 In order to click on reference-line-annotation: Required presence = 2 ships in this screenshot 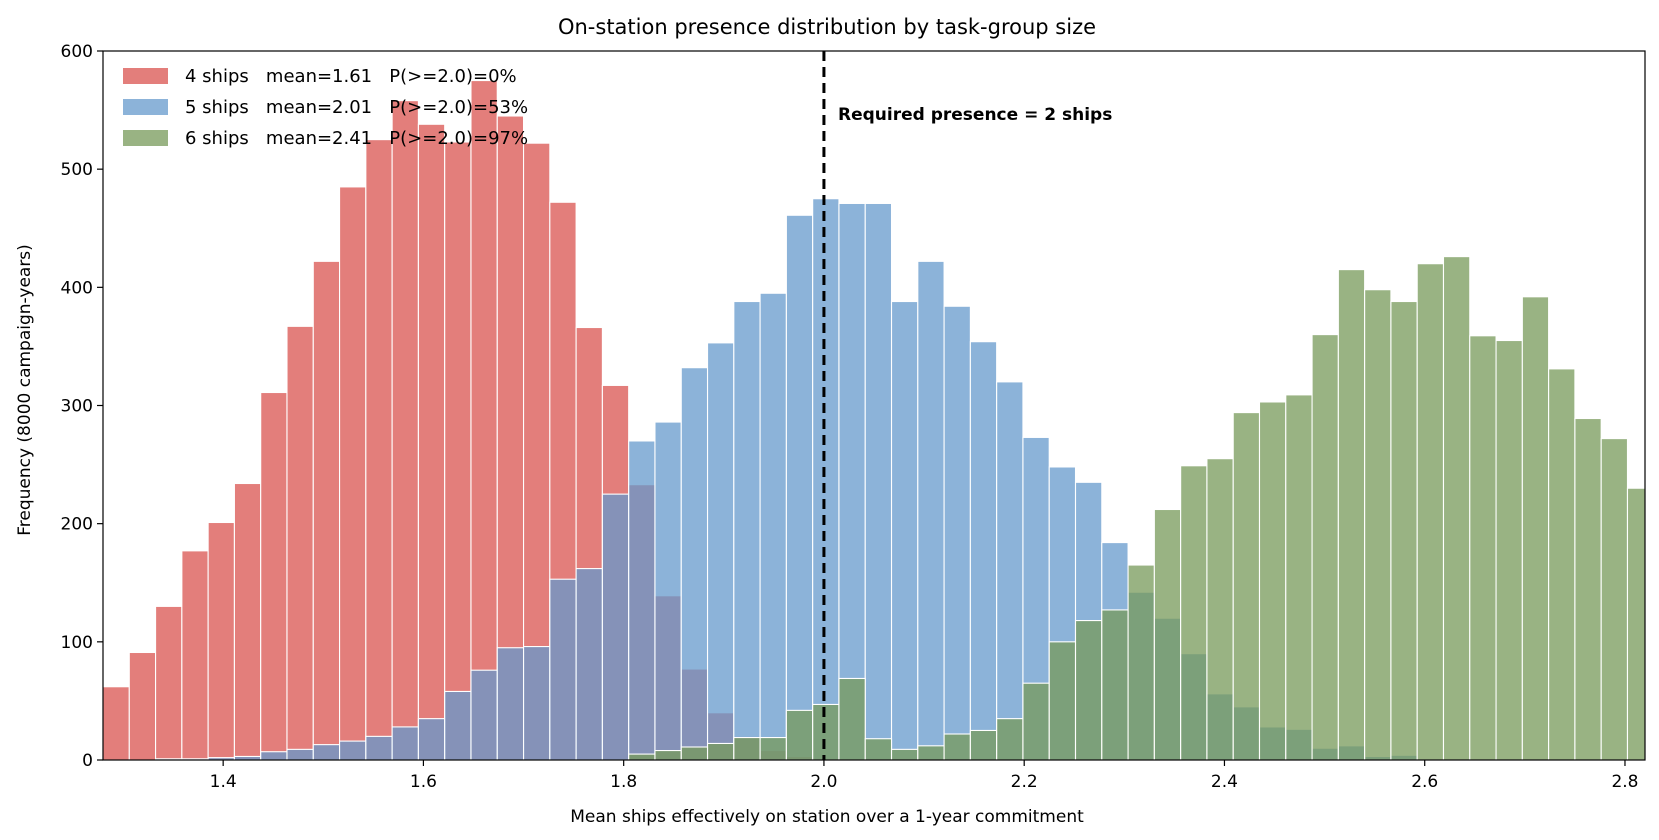, I will do `click(975, 115)`.